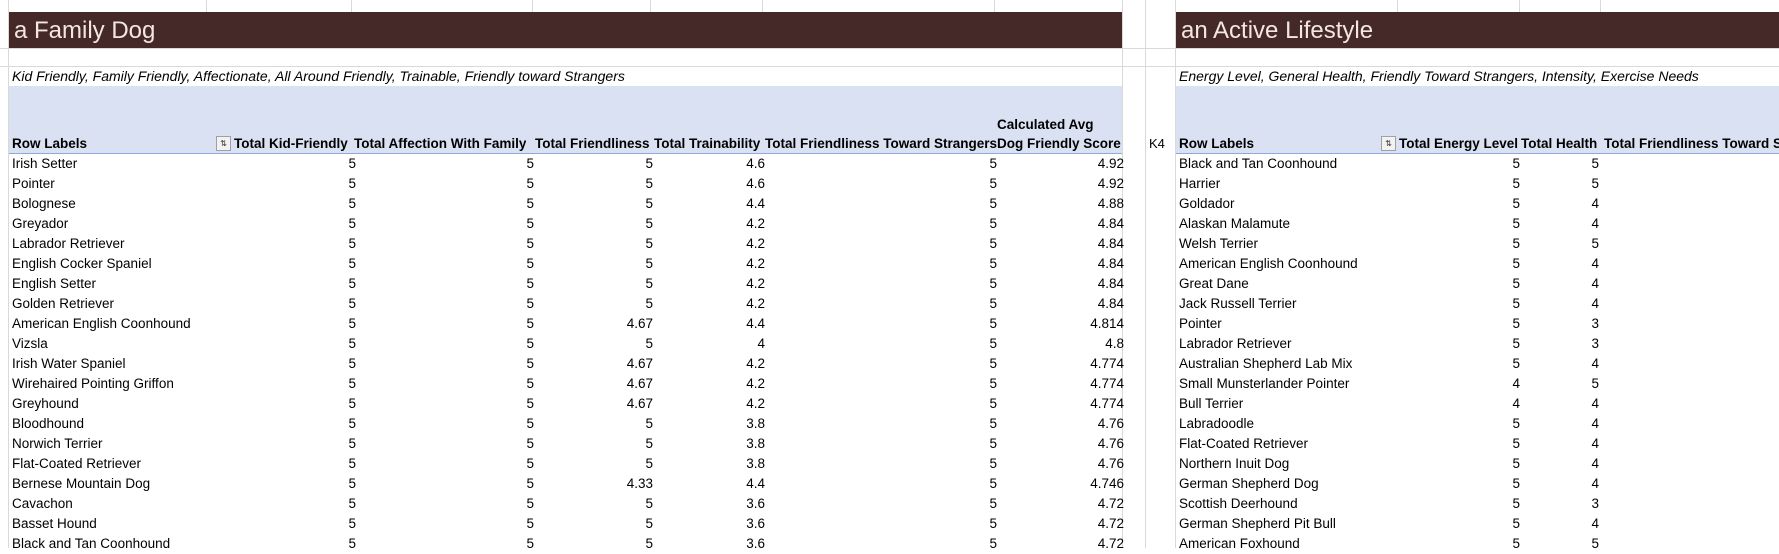  Describe the element at coordinates (1477, 324) in the screenshot. I see `table-row: Pointer 5 3` at that location.